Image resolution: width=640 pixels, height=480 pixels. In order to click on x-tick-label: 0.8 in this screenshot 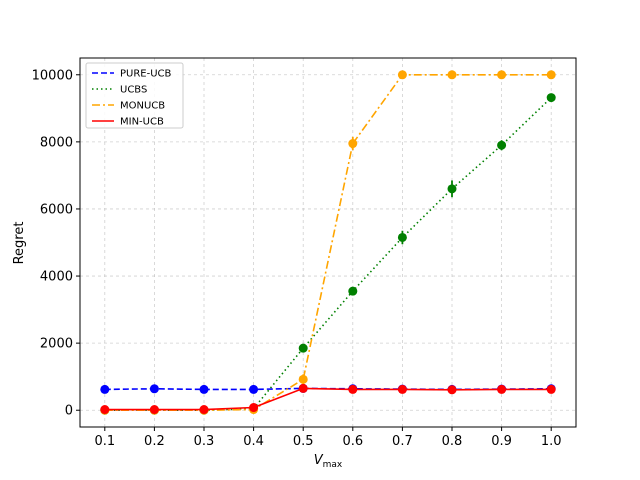, I will do `click(452, 441)`.